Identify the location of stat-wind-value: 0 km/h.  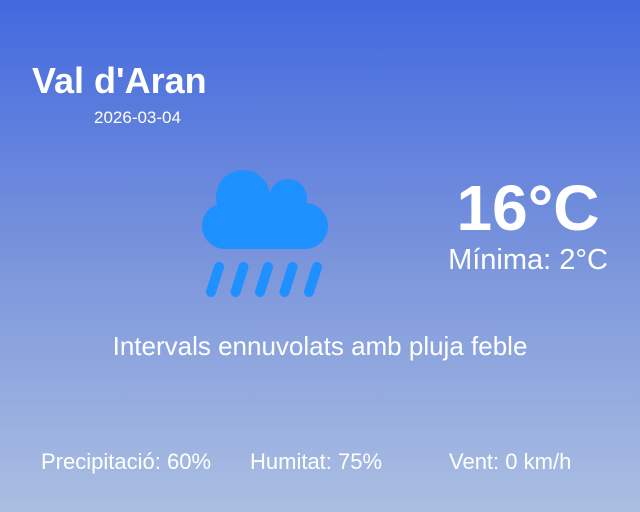
(538, 461).